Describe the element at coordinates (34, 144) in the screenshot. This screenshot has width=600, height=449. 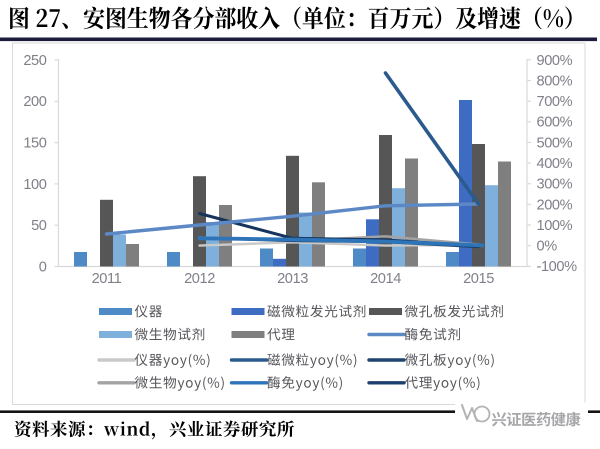
I see `svg-text: 150` at that location.